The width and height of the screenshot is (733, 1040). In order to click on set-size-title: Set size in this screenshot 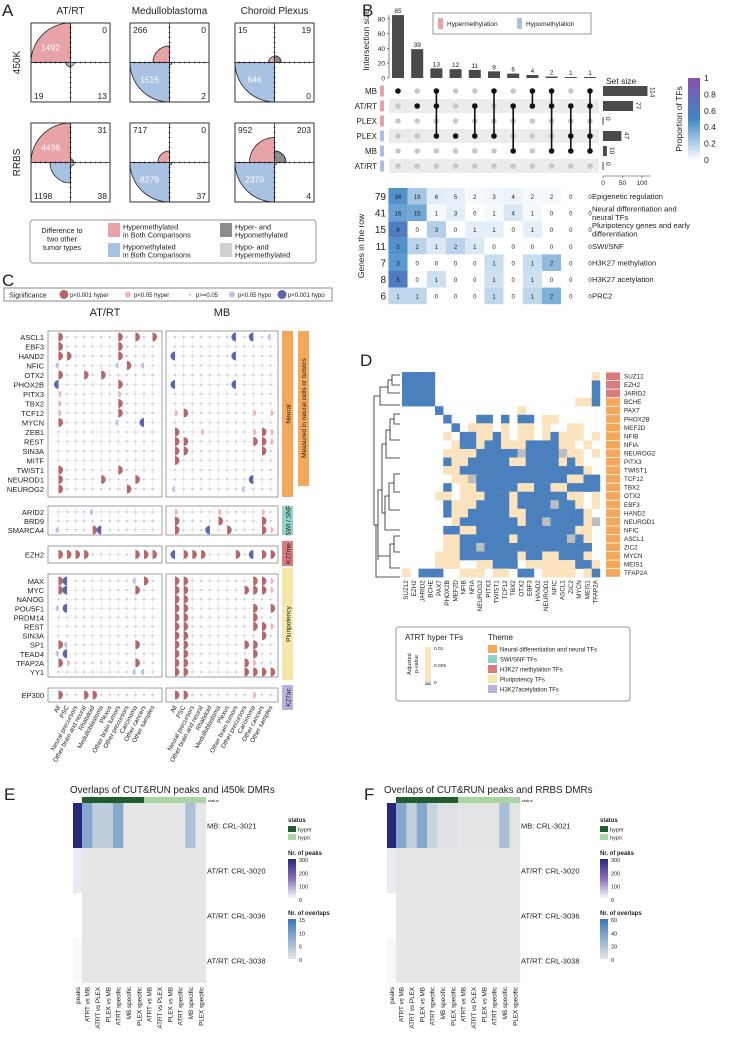, I will do `click(621, 81)`.